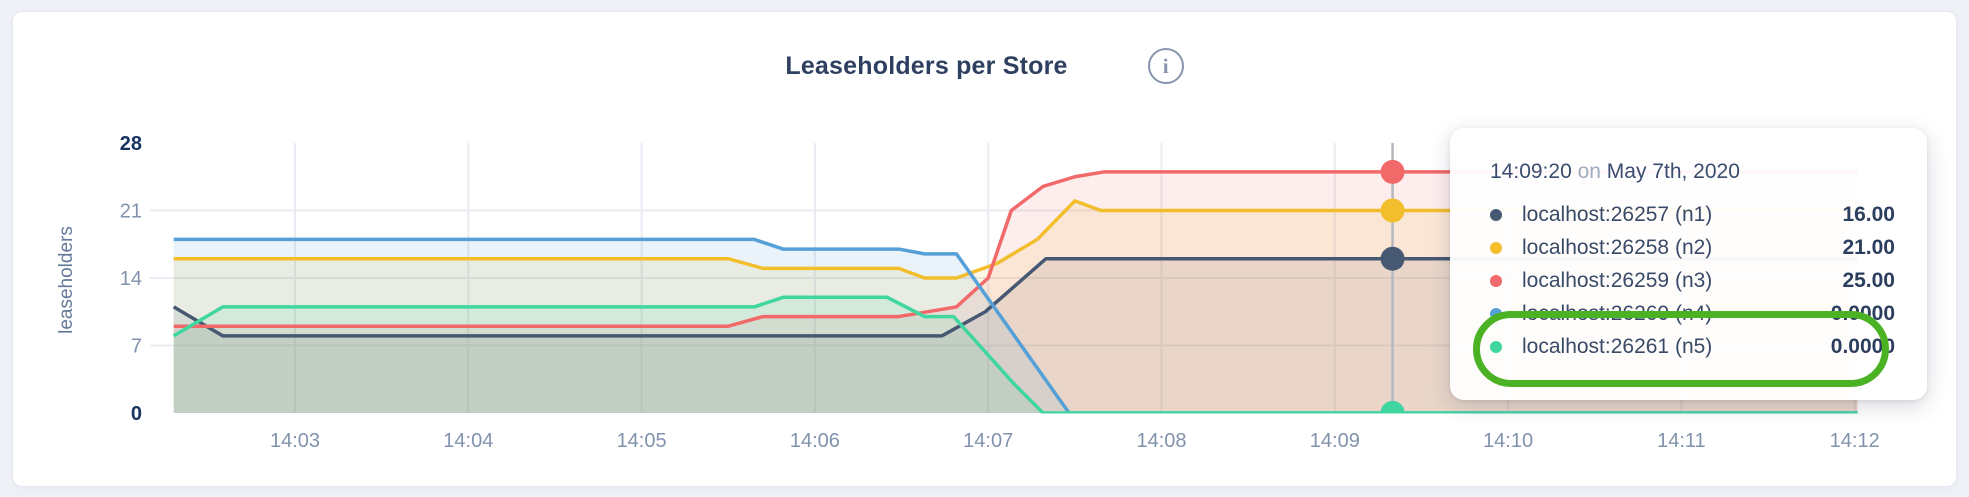 The height and width of the screenshot is (497, 1969). Describe the element at coordinates (1617, 214) in the screenshot. I see `series-label: localhost:26257 (n1)` at that location.